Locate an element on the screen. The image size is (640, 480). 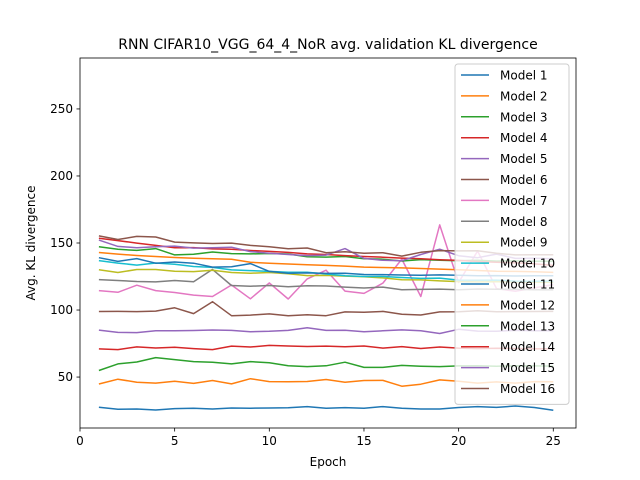
legend-label-model-3: Model 3 is located at coordinates (523, 117).